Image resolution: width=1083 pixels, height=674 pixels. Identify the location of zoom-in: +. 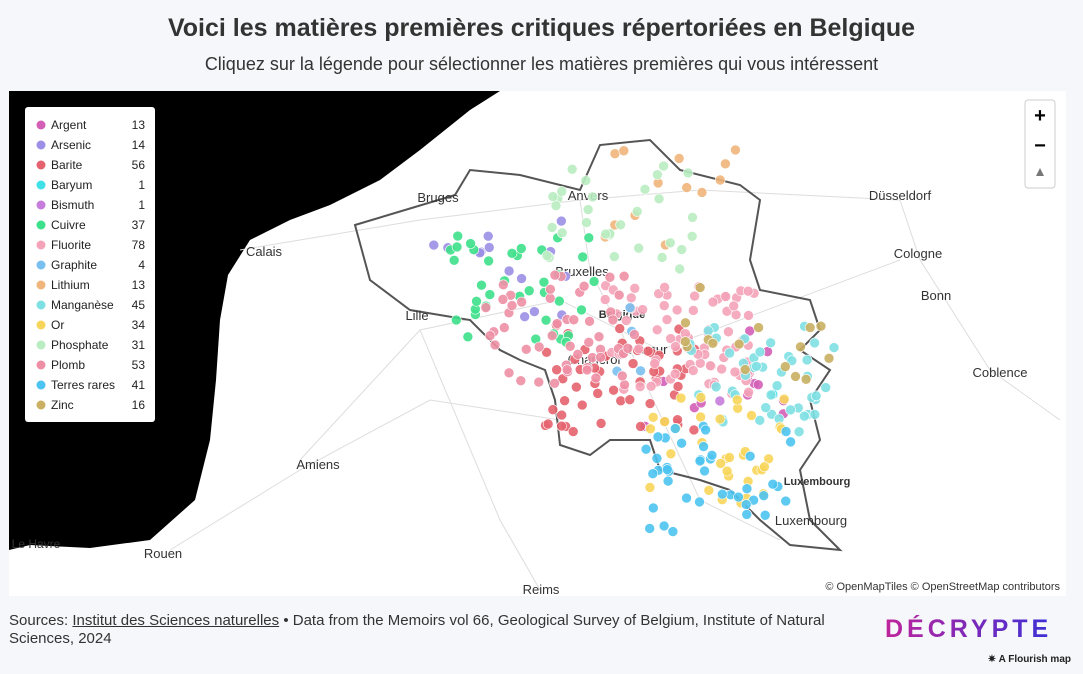
(1040, 116).